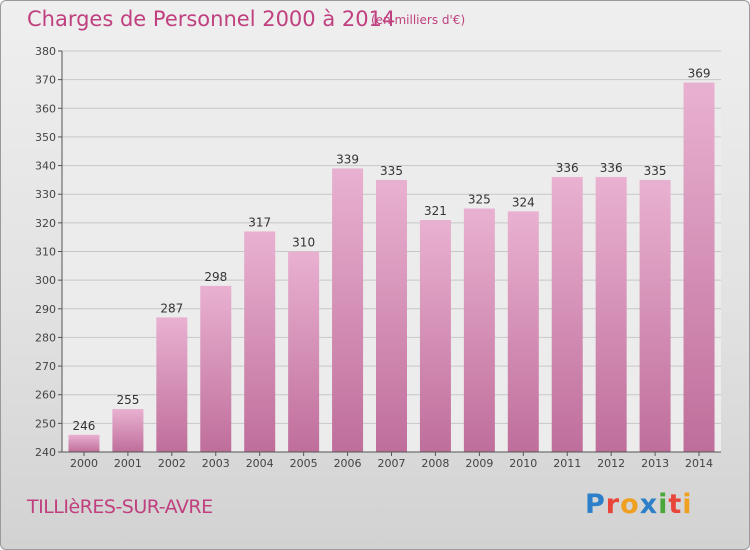 The image size is (750, 550). What do you see at coordinates (347, 159) in the screenshot?
I see `bar-value-label: 339` at bounding box center [347, 159].